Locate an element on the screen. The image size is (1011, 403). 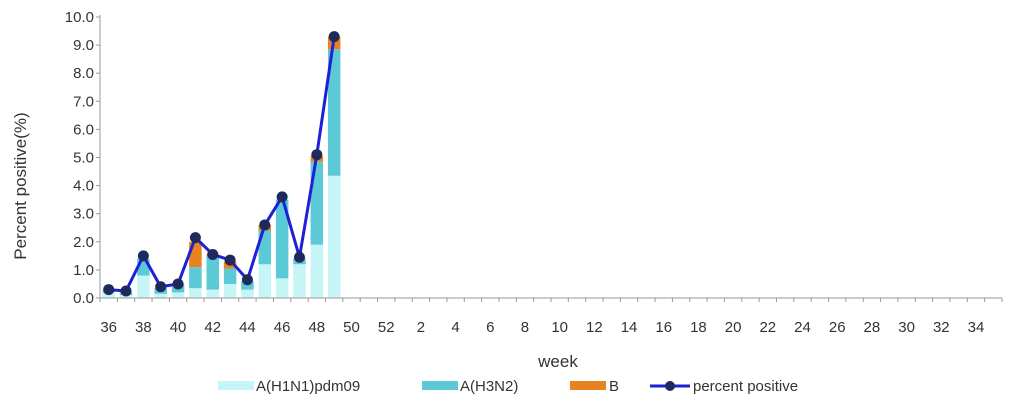
x-tick-label: 40 is located at coordinates (178, 327).